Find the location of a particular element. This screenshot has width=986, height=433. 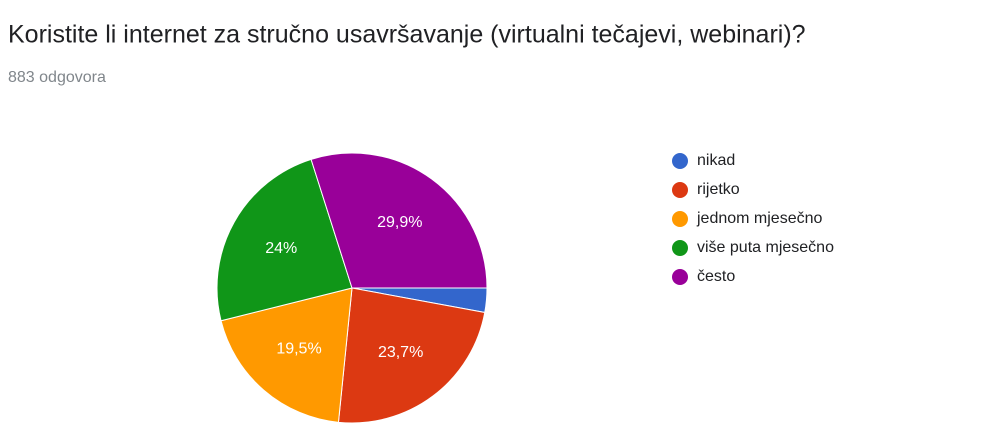

legend-label: često is located at coordinates (716, 276).